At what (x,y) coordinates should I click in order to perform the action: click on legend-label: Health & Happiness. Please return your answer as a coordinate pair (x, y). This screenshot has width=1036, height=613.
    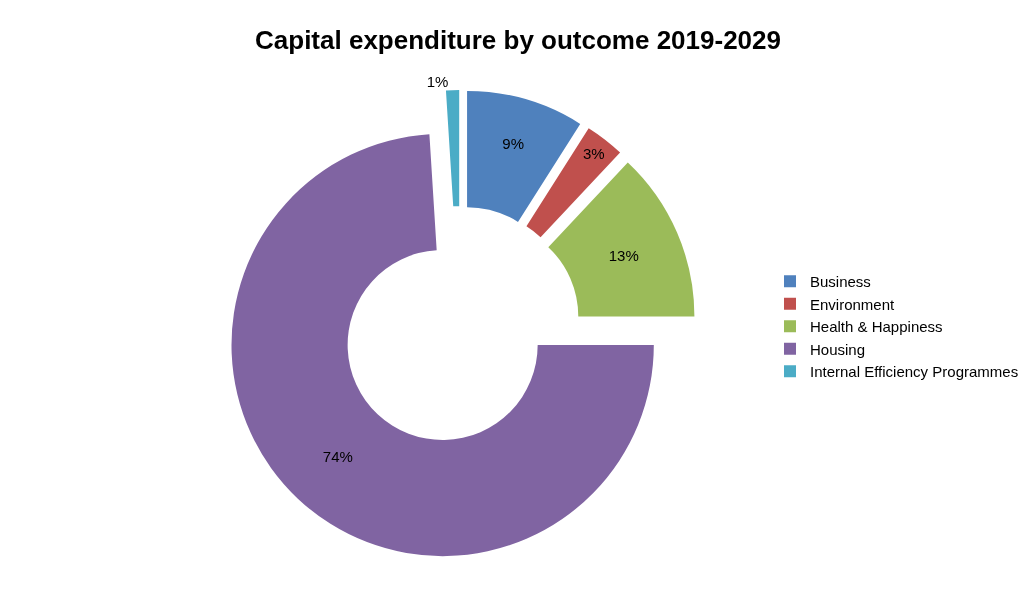
    Looking at the image, I should click on (876, 327).